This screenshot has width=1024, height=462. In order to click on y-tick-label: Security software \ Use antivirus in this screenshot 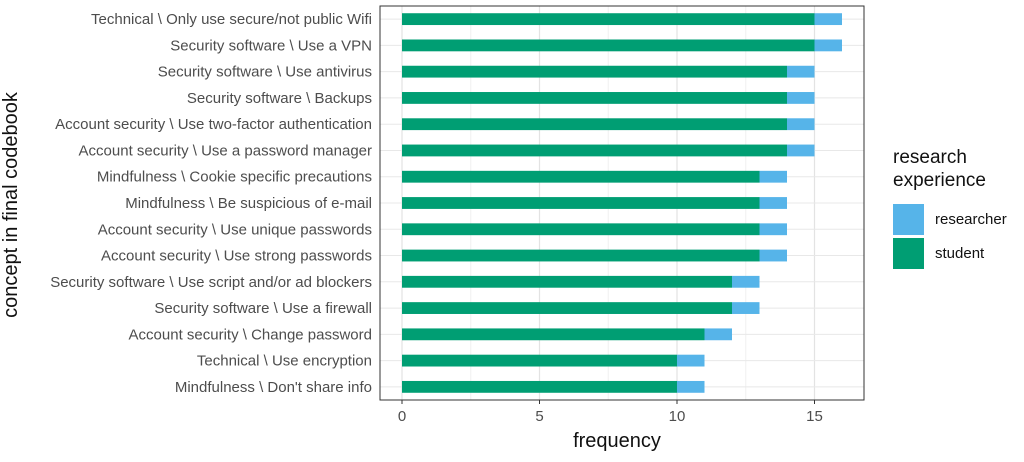, I will do `click(265, 72)`.